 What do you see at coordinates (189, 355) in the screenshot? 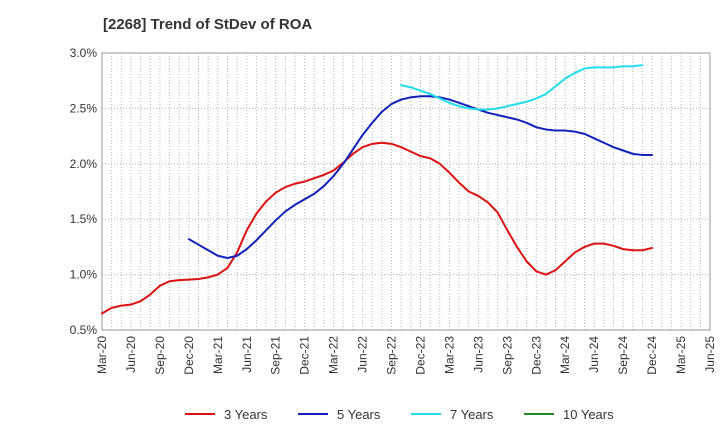
I see `x-tick-label: Dec-20` at bounding box center [189, 355].